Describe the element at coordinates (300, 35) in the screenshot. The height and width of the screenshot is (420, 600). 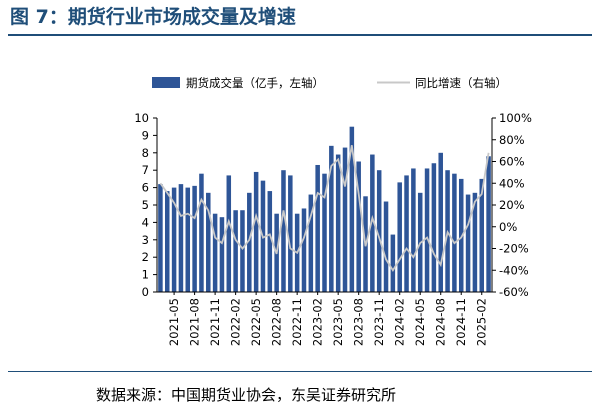
I see `title-divider` at that location.